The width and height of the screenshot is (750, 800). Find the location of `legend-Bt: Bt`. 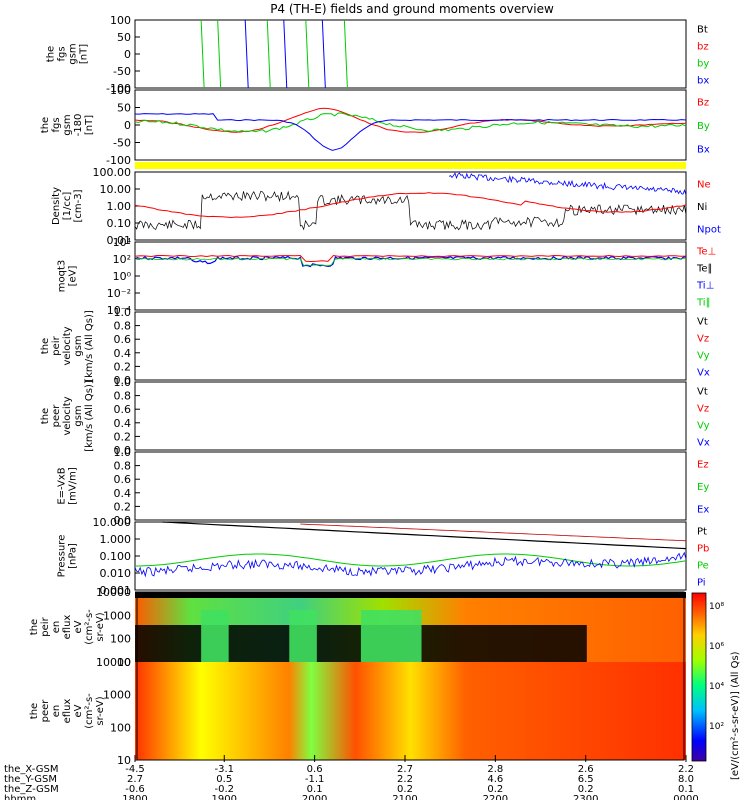

legend-Bt: Bt is located at coordinates (702, 30).